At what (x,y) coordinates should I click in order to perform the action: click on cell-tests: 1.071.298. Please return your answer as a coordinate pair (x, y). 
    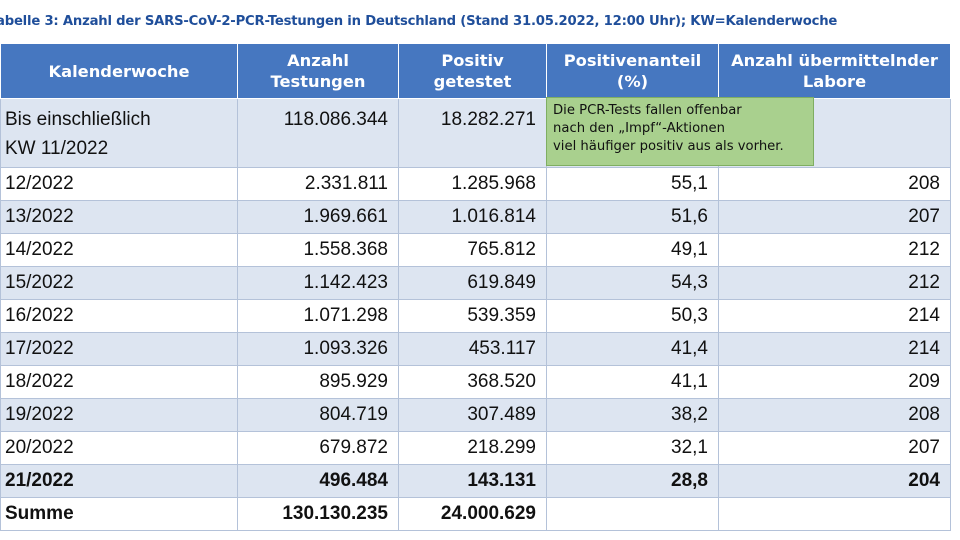
    Looking at the image, I should click on (318, 316).